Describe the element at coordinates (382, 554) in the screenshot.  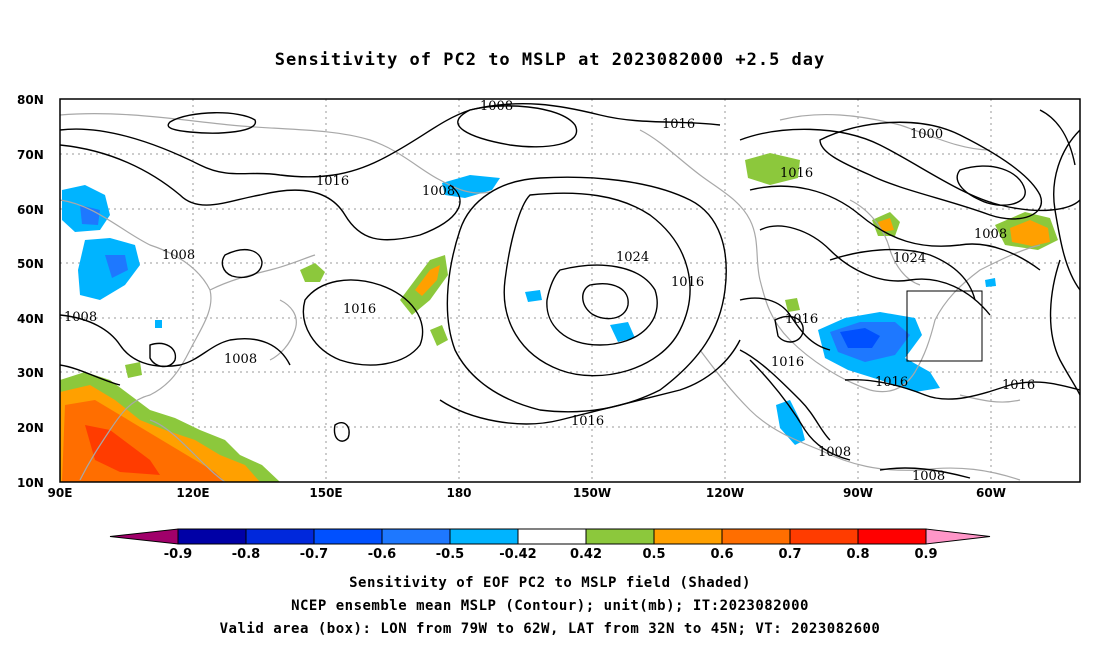
I see `colorbar-tick-label: -0.6` at that location.